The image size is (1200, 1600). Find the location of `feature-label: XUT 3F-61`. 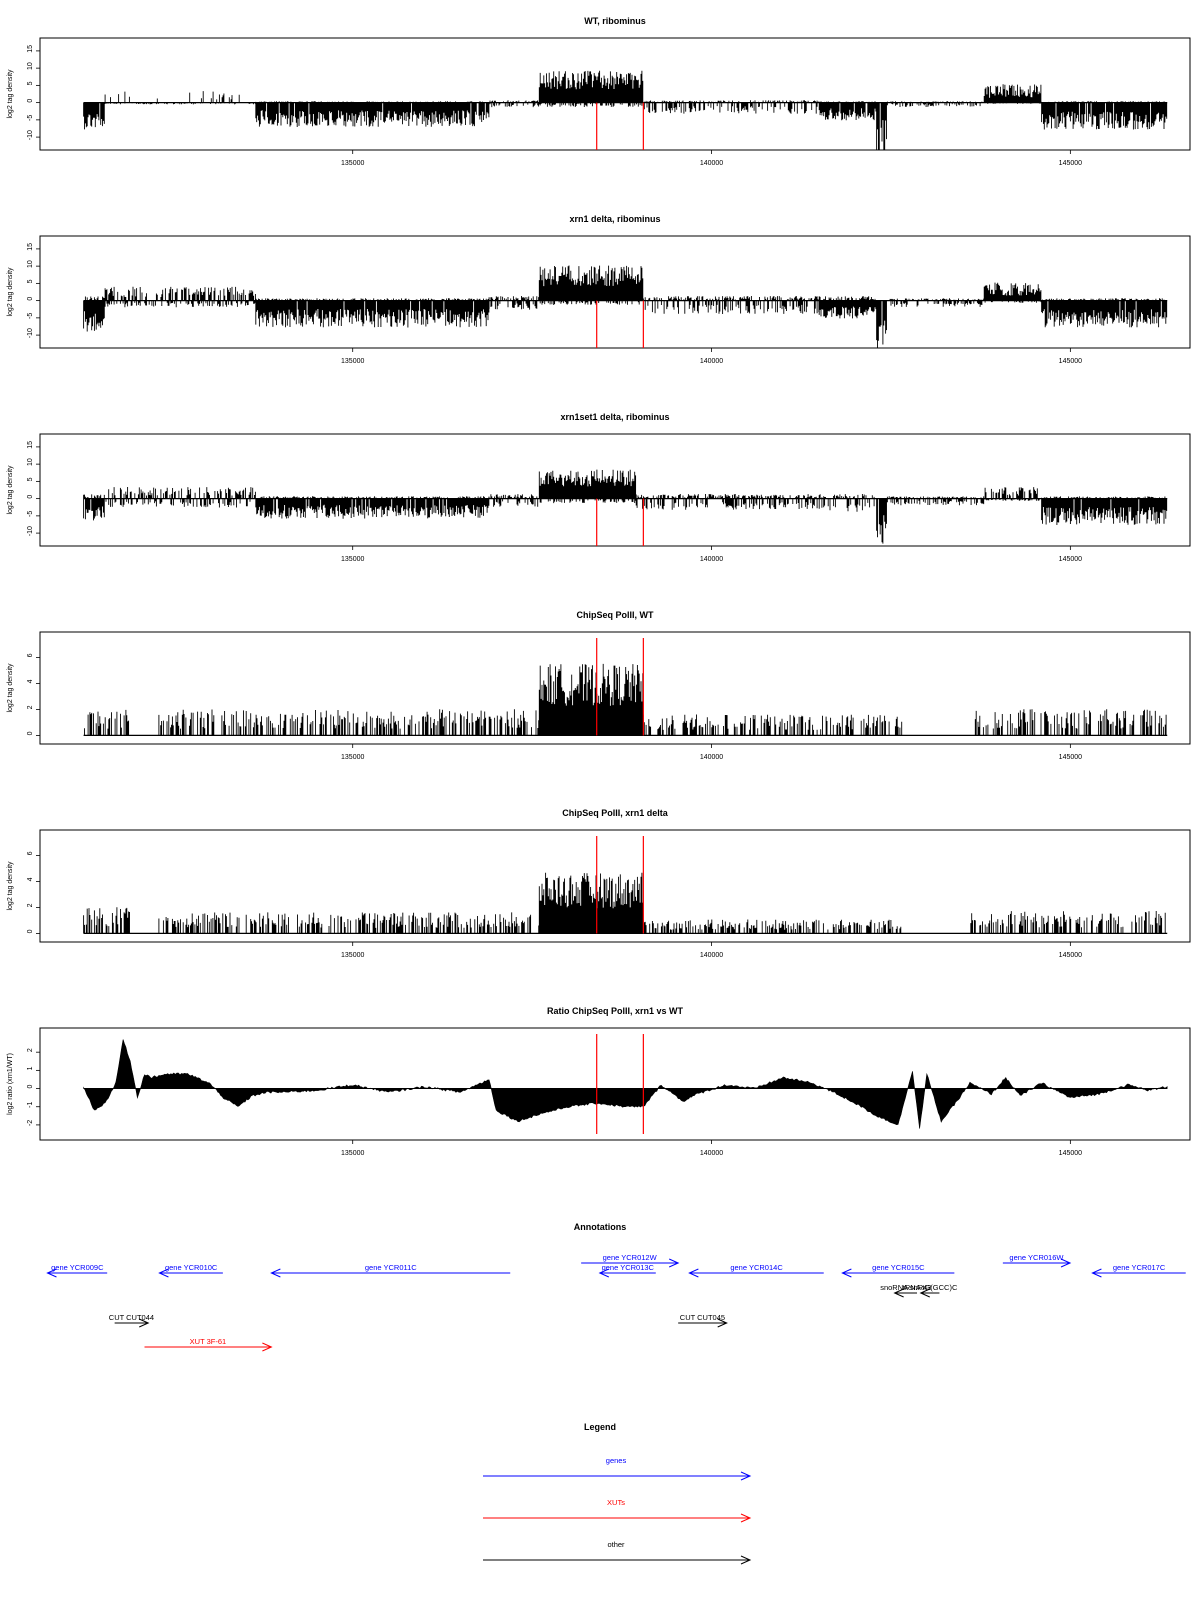

feature-label: XUT 3F-61 is located at coordinates (208, 1341).